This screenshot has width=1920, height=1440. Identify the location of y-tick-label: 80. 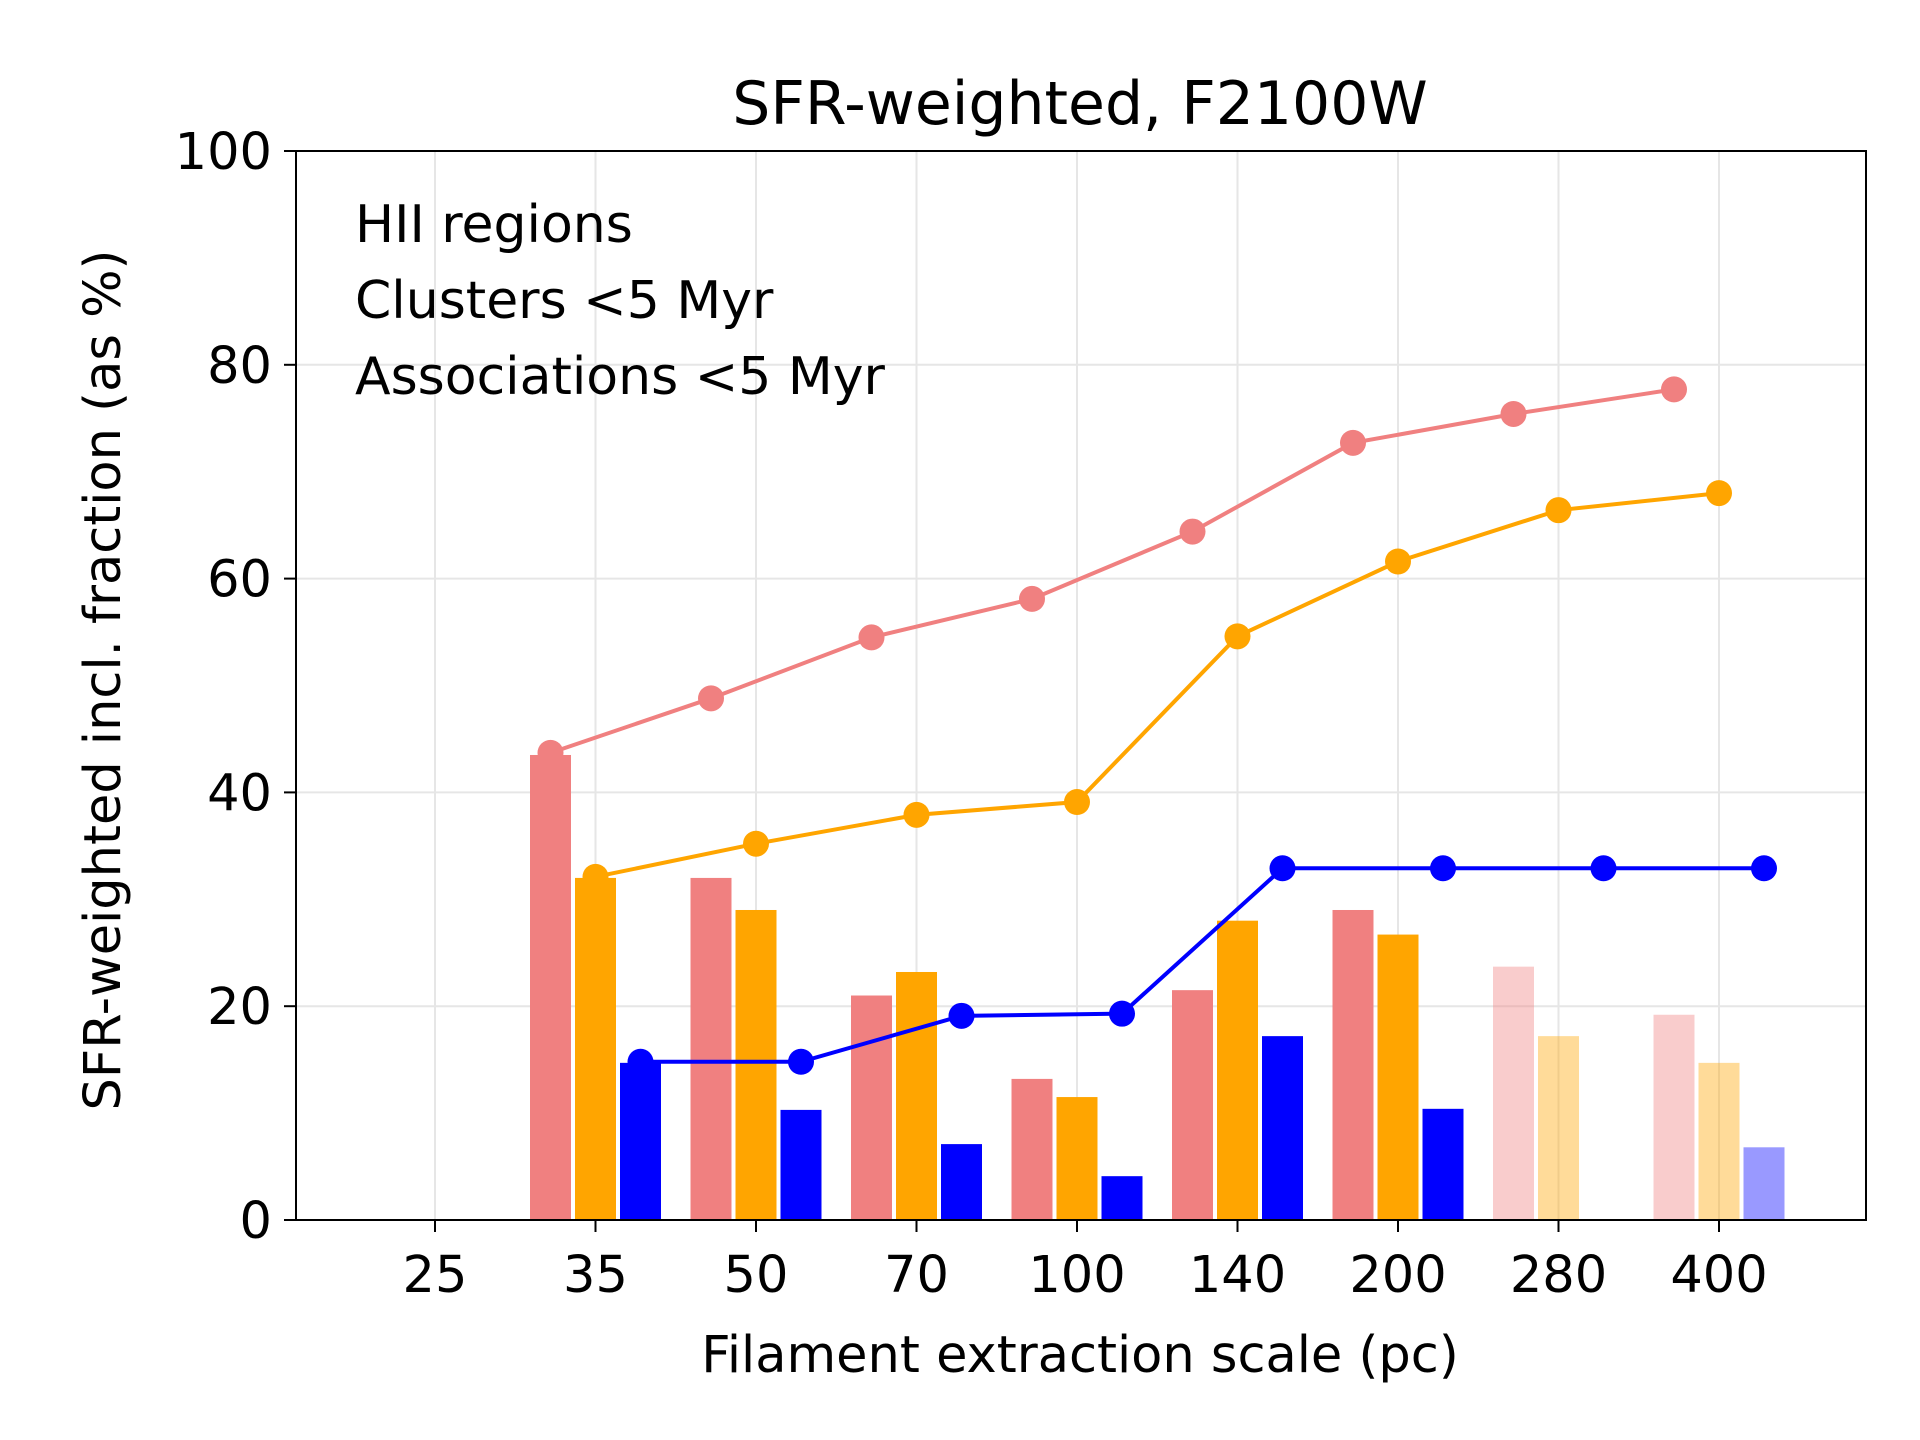
(239, 366).